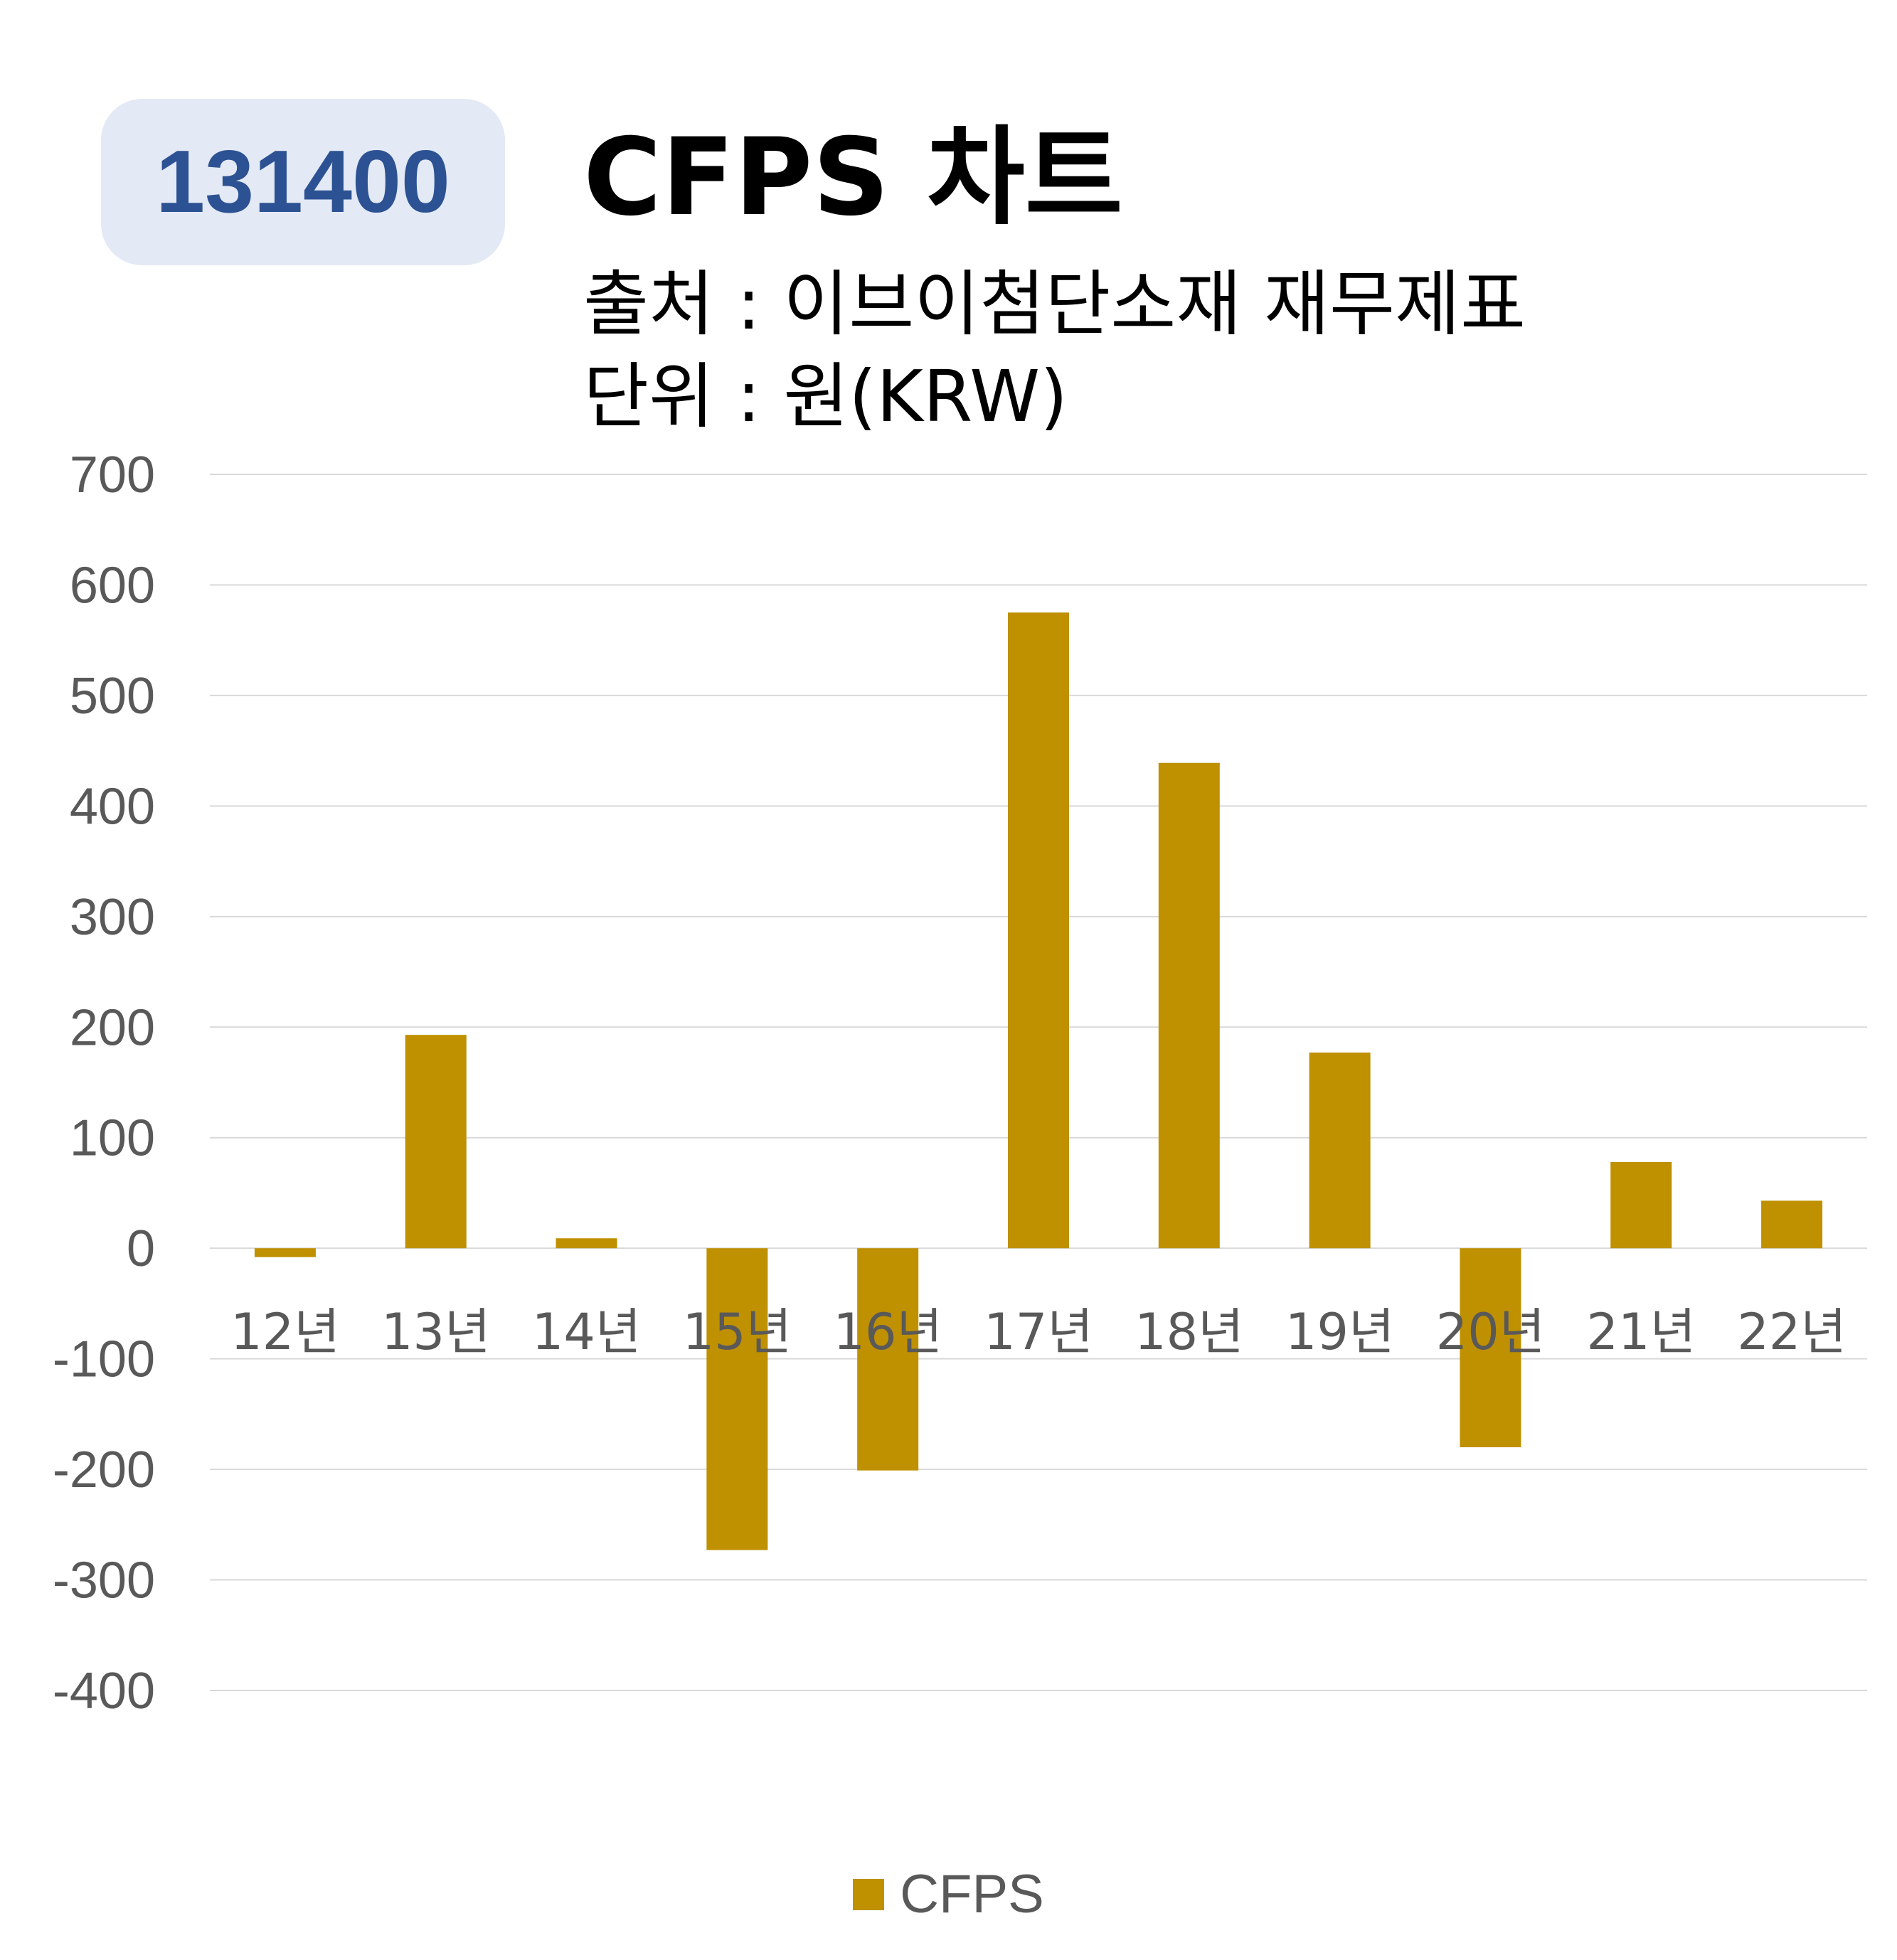 This screenshot has height=1960, width=1897. What do you see at coordinates (1490, 1332) in the screenshot?
I see `x-tick-label: 20년` at bounding box center [1490, 1332].